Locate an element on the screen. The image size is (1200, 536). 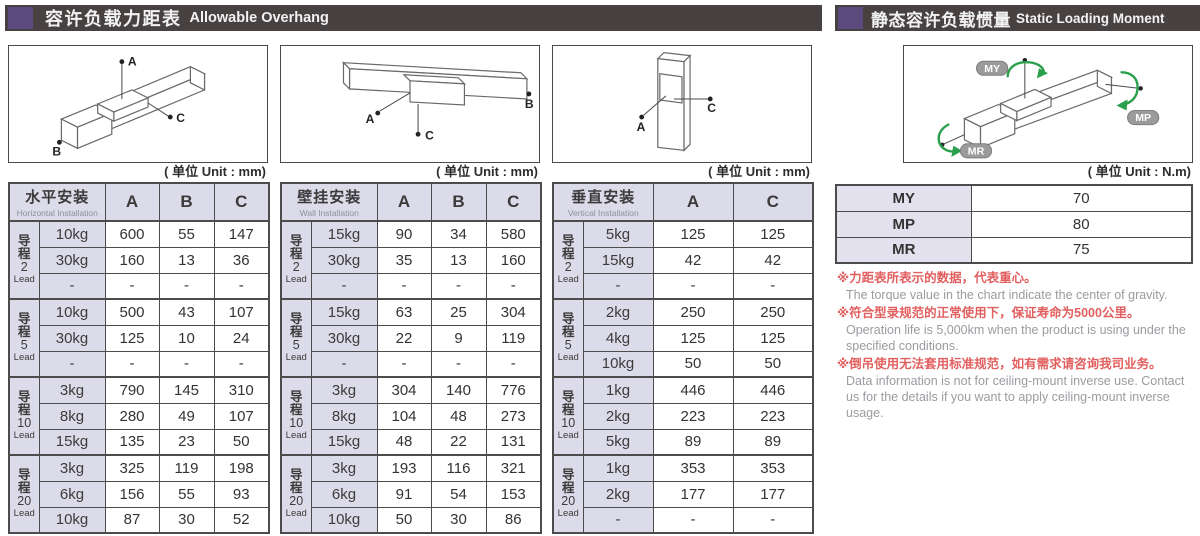
note-zh: ※符合型录规范的正常使用下，保证寿命为5000公里。 is located at coordinates (988, 313).